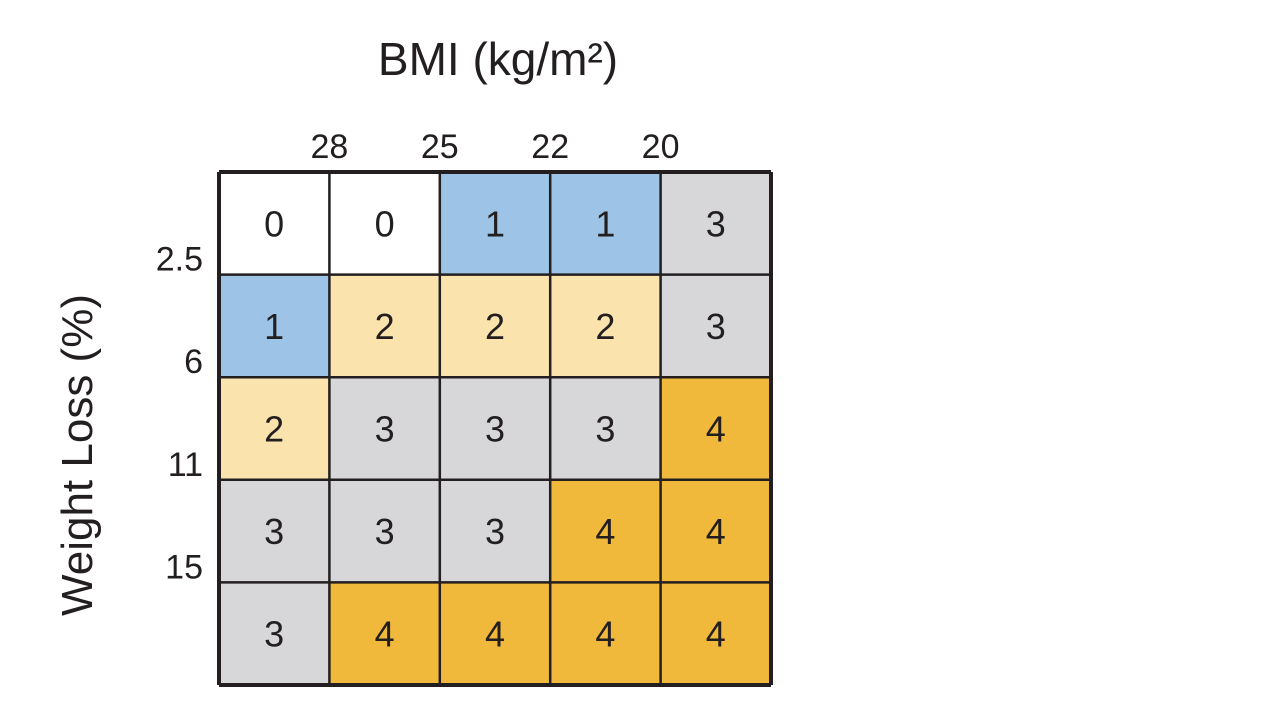 Image resolution: width=1280 pixels, height=720 pixels. Describe the element at coordinates (498, 59) in the screenshot. I see `chart-title: BMI (kg/m²)` at that location.